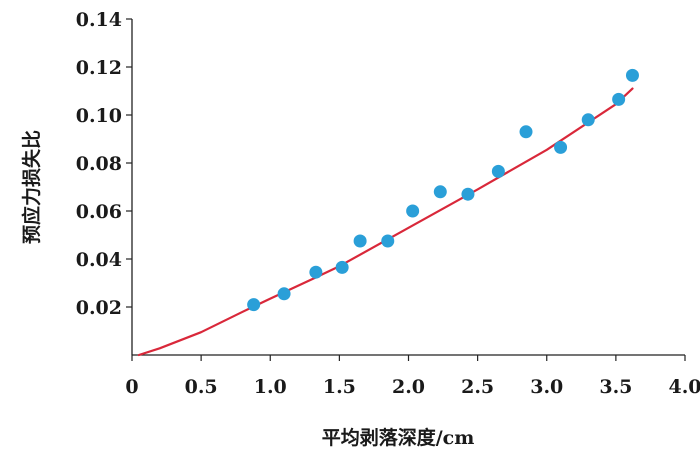 The image size is (700, 461). What do you see at coordinates (99, 260) in the screenshot?
I see `y-tick-label: 0.04` at bounding box center [99, 260].